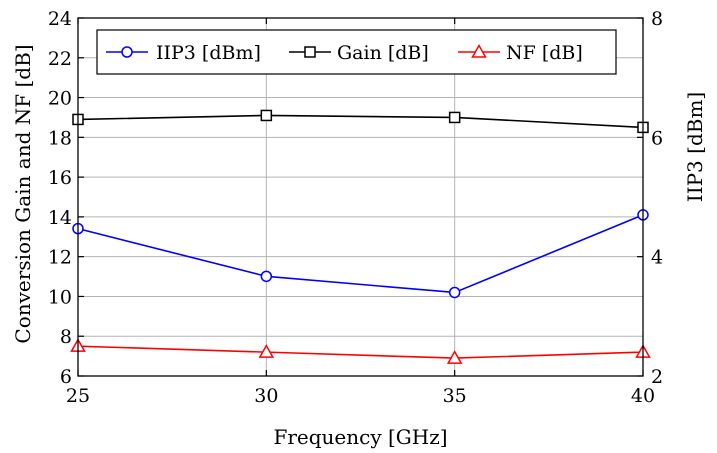 Image resolution: width=717 pixels, height=453 pixels. Describe the element at coordinates (60, 99) in the screenshot. I see `y-left-tick-label: 20` at that location.